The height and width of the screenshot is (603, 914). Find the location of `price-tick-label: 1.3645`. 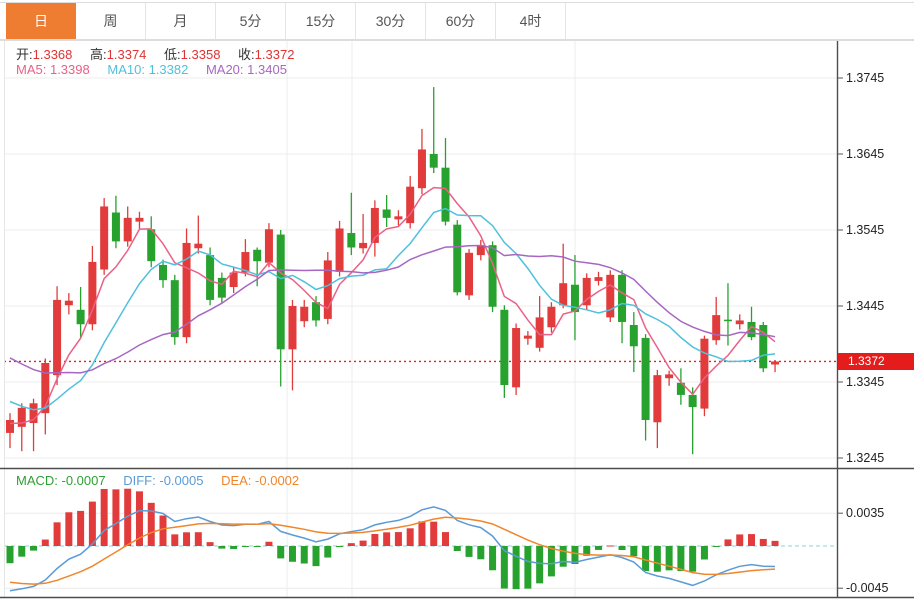

price-tick-label: 1.3645 is located at coordinates (865, 154).